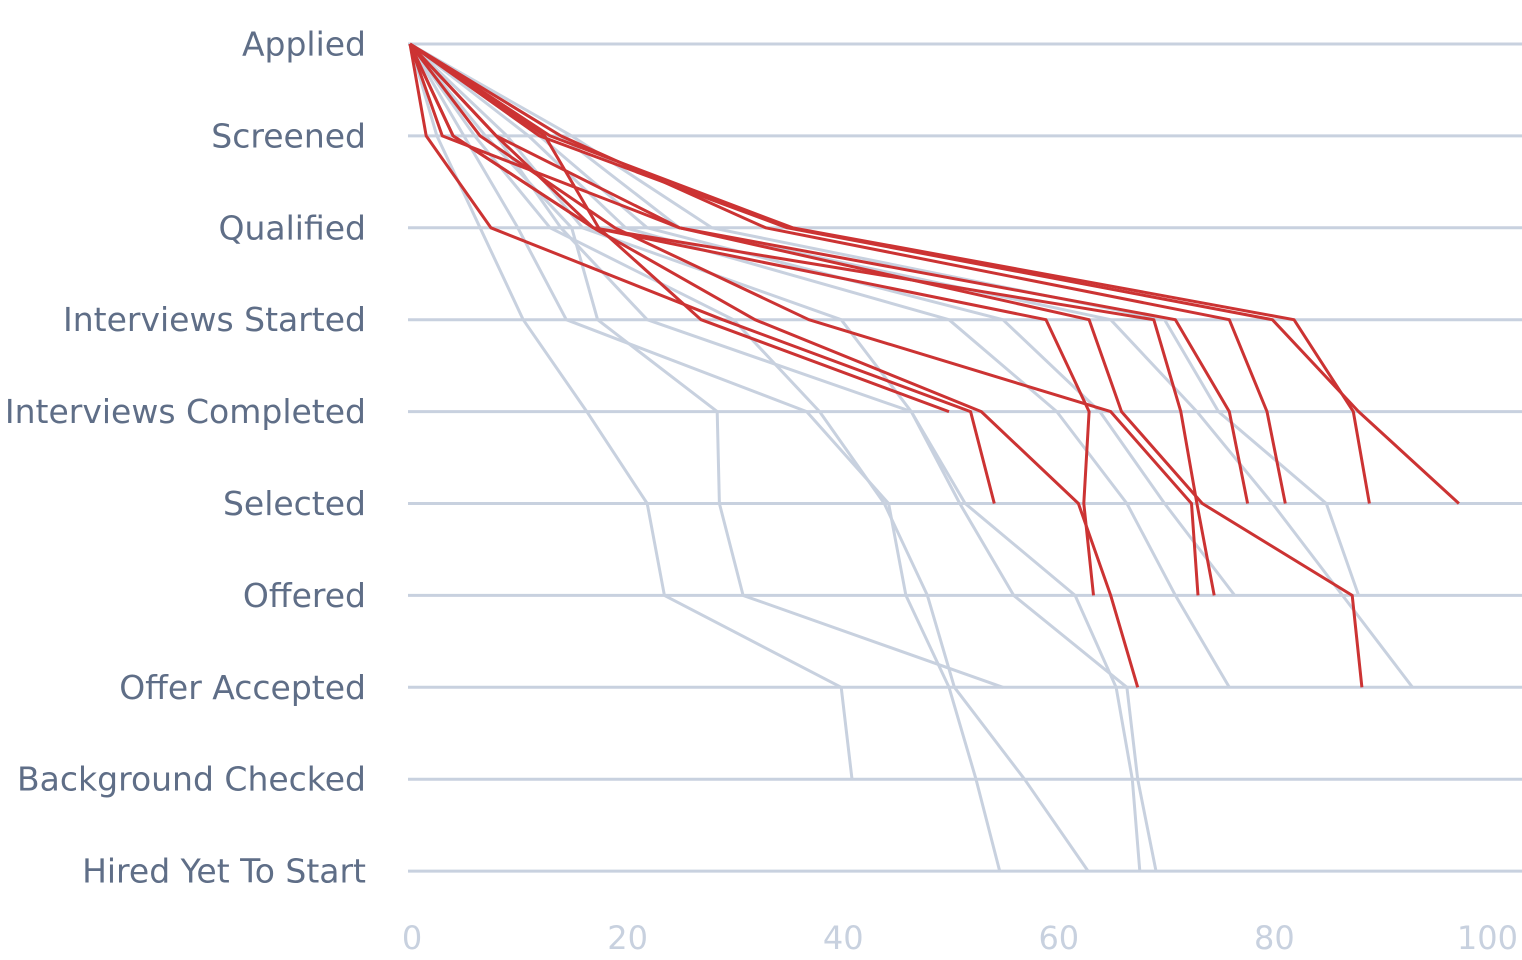 The width and height of the screenshot is (1522, 960). Describe the element at coordinates (843, 938) in the screenshot. I see `x-tick-label: 40` at that location.